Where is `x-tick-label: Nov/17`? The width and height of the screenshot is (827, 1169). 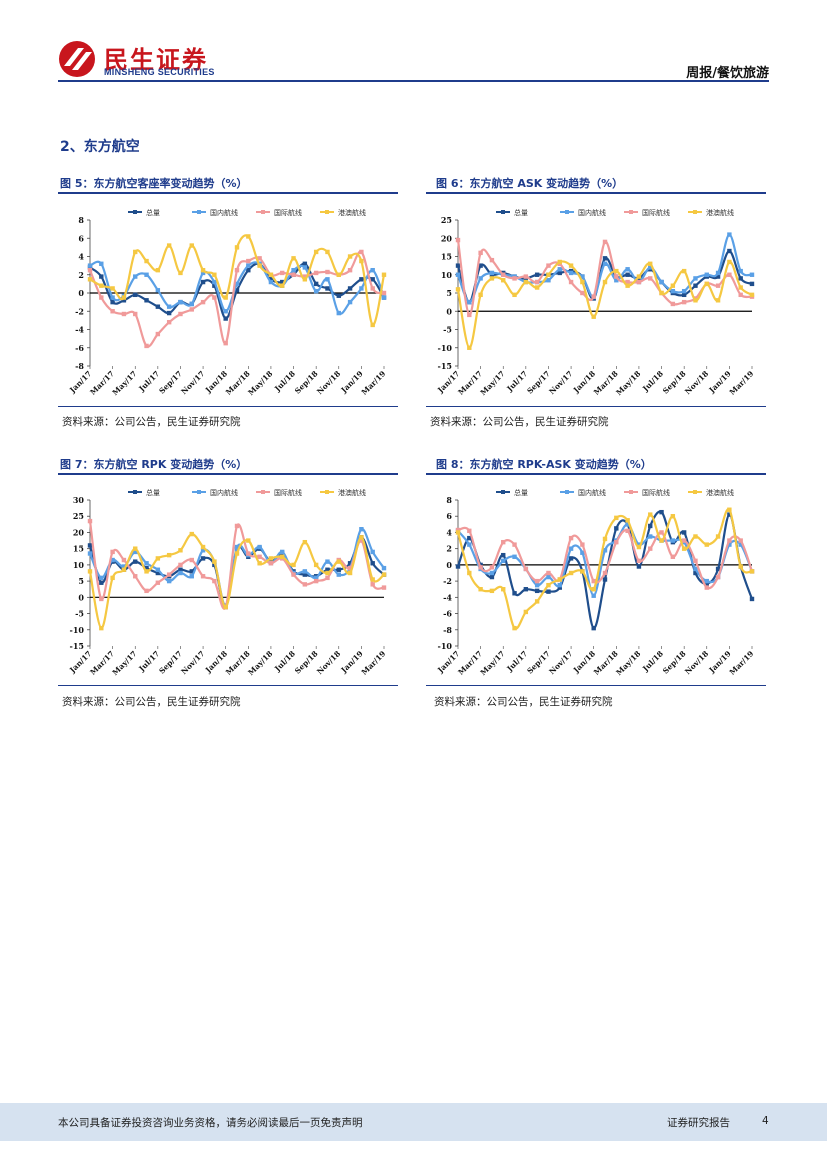
x-tick-label: Nov/17 is located at coordinates (560, 662).